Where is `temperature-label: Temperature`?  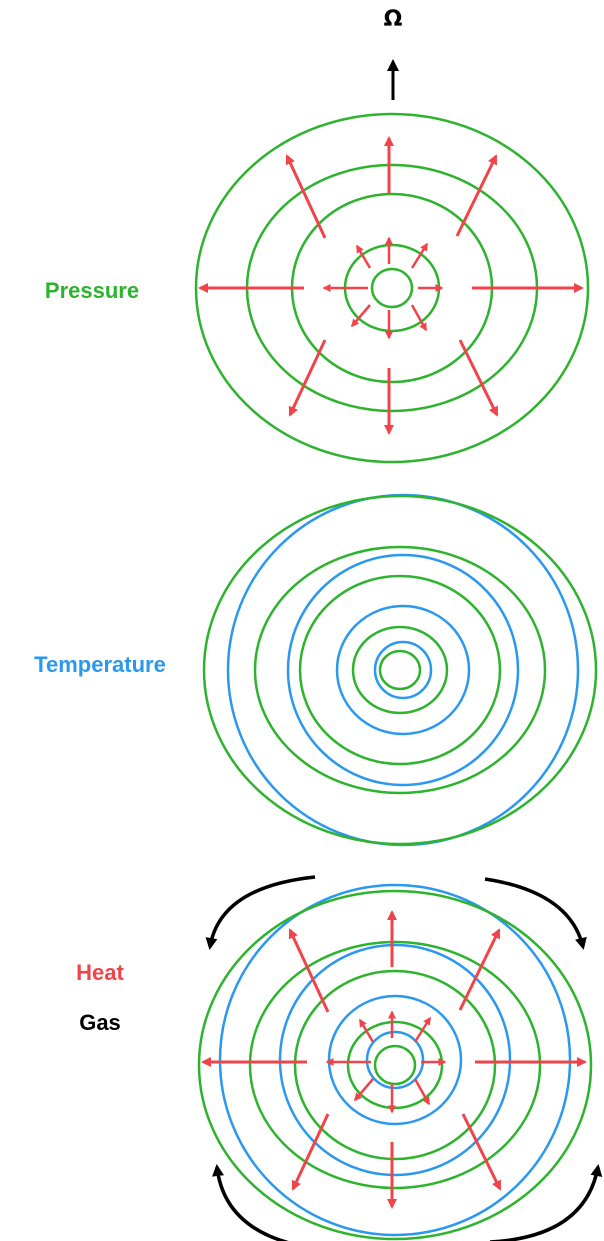 temperature-label: Temperature is located at coordinates (100, 664).